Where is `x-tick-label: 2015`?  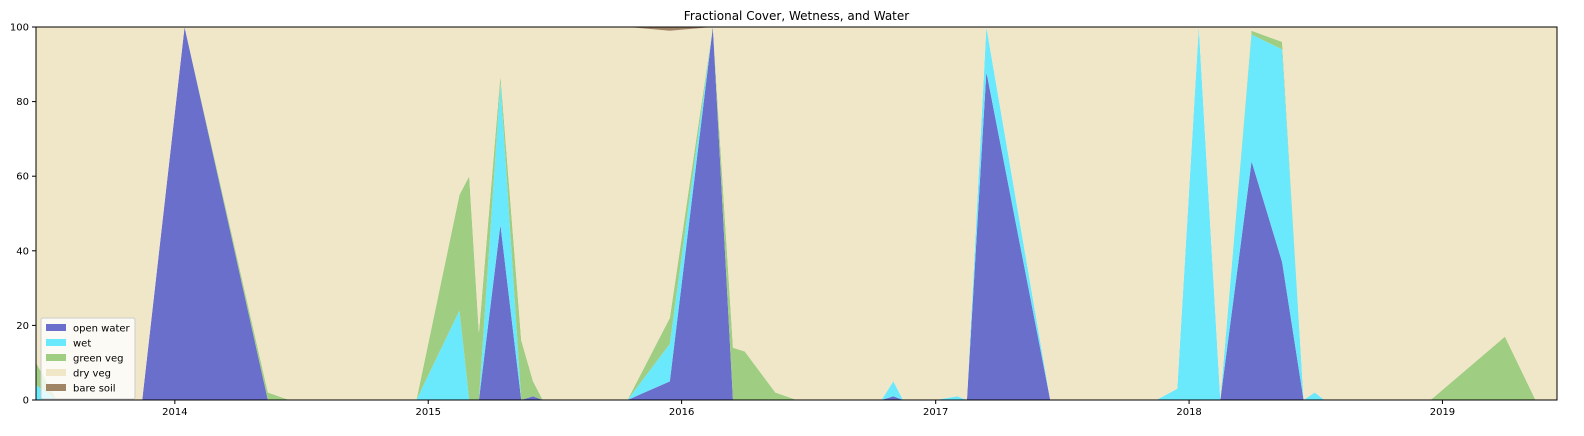
x-tick-label: 2015 is located at coordinates (427, 412).